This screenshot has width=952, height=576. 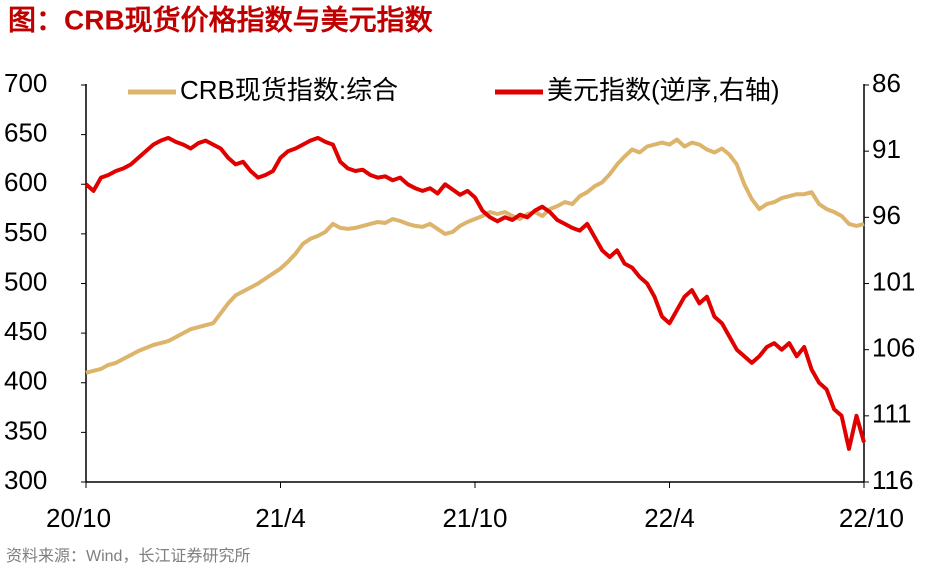 I want to click on y2-tick-label: 86, so click(x=886, y=83).